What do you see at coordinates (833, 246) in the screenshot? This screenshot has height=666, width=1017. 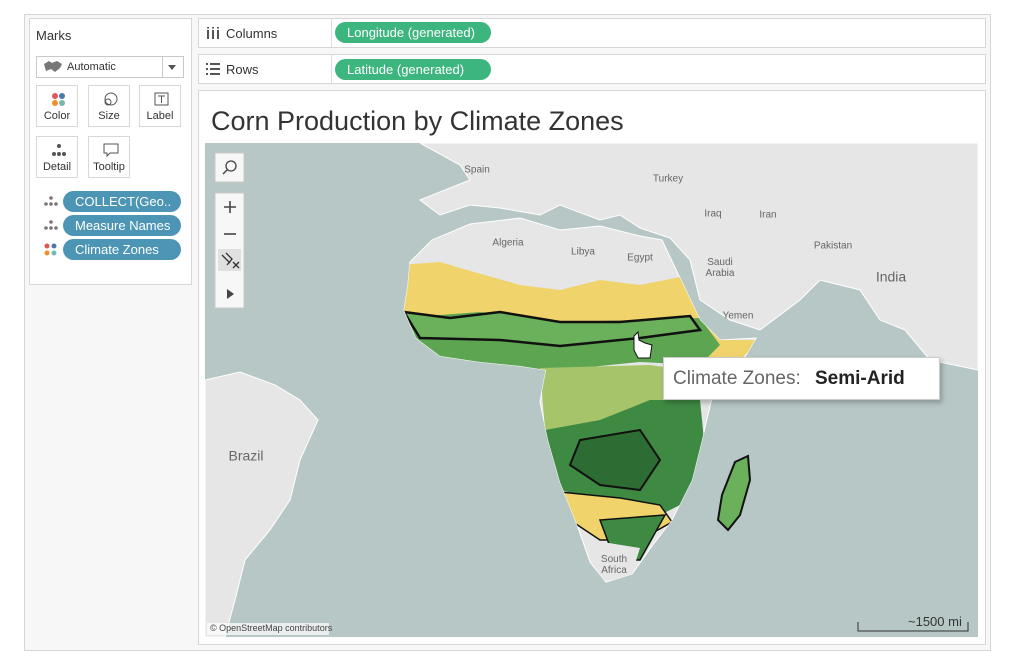 I see `map-label: Pakistan` at bounding box center [833, 246].